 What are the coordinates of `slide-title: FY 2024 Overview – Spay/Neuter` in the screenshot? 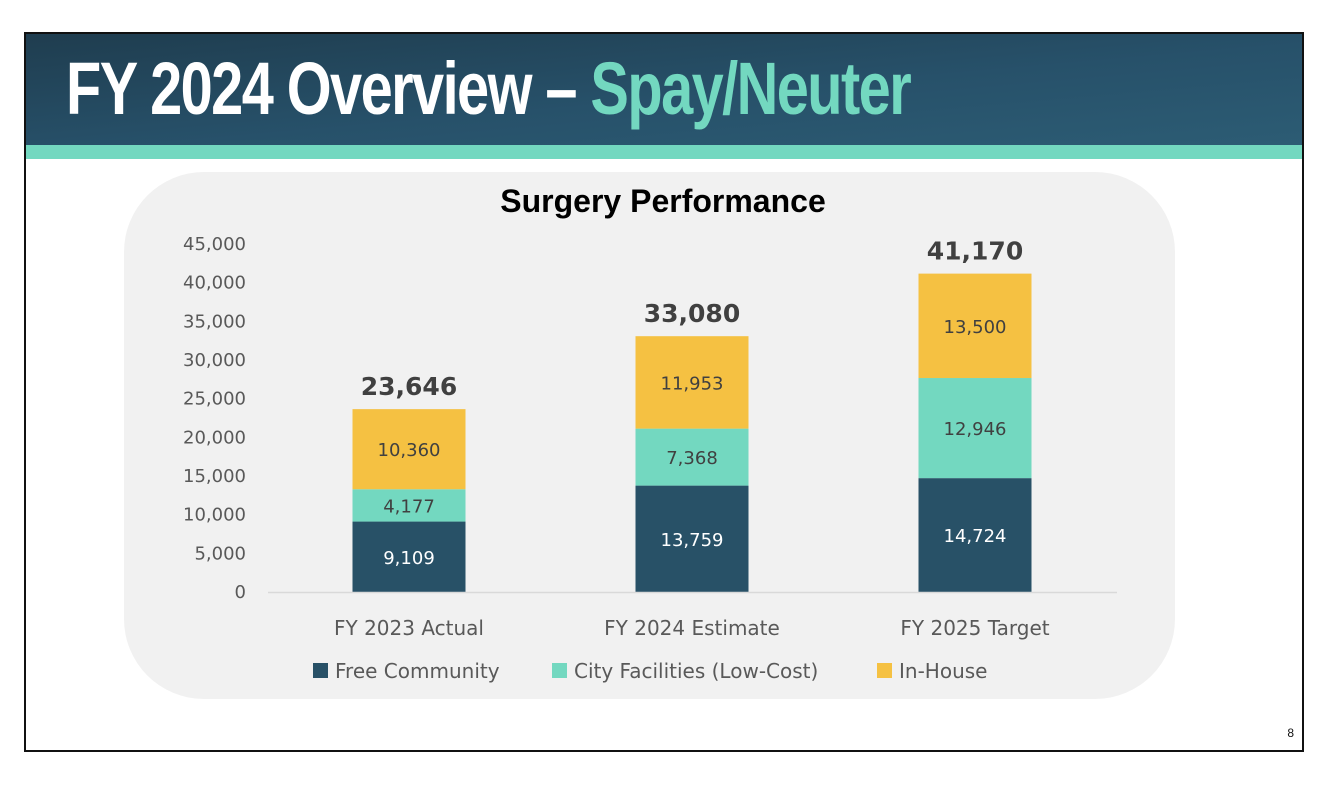 It's located at (489, 89).